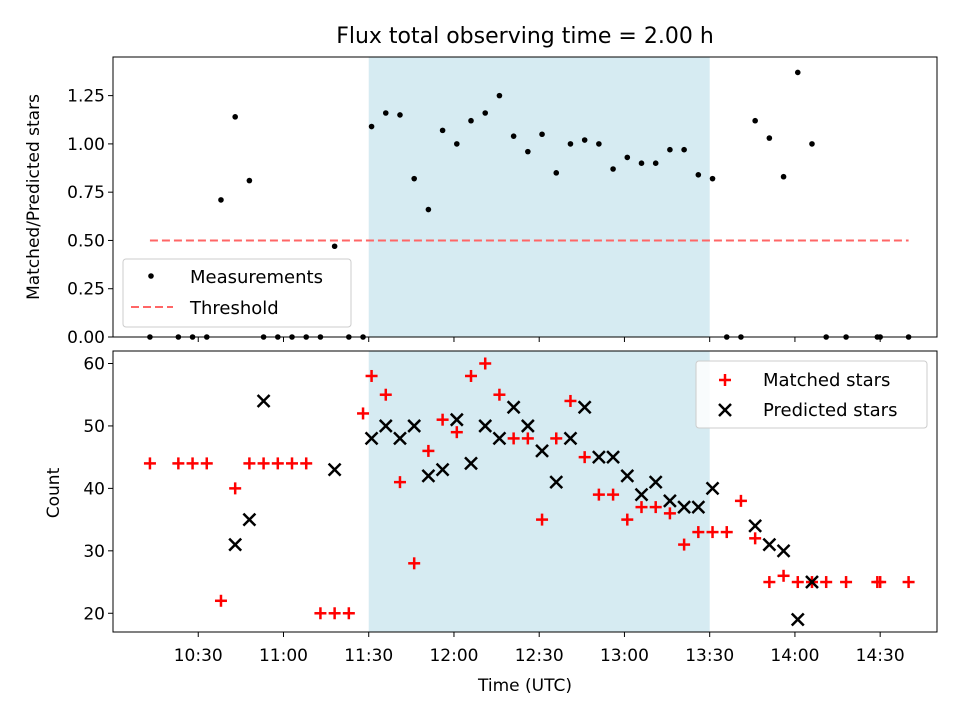 Image resolution: width=960 pixels, height=720 pixels. I want to click on legend-matched-marker, so click(725, 380).